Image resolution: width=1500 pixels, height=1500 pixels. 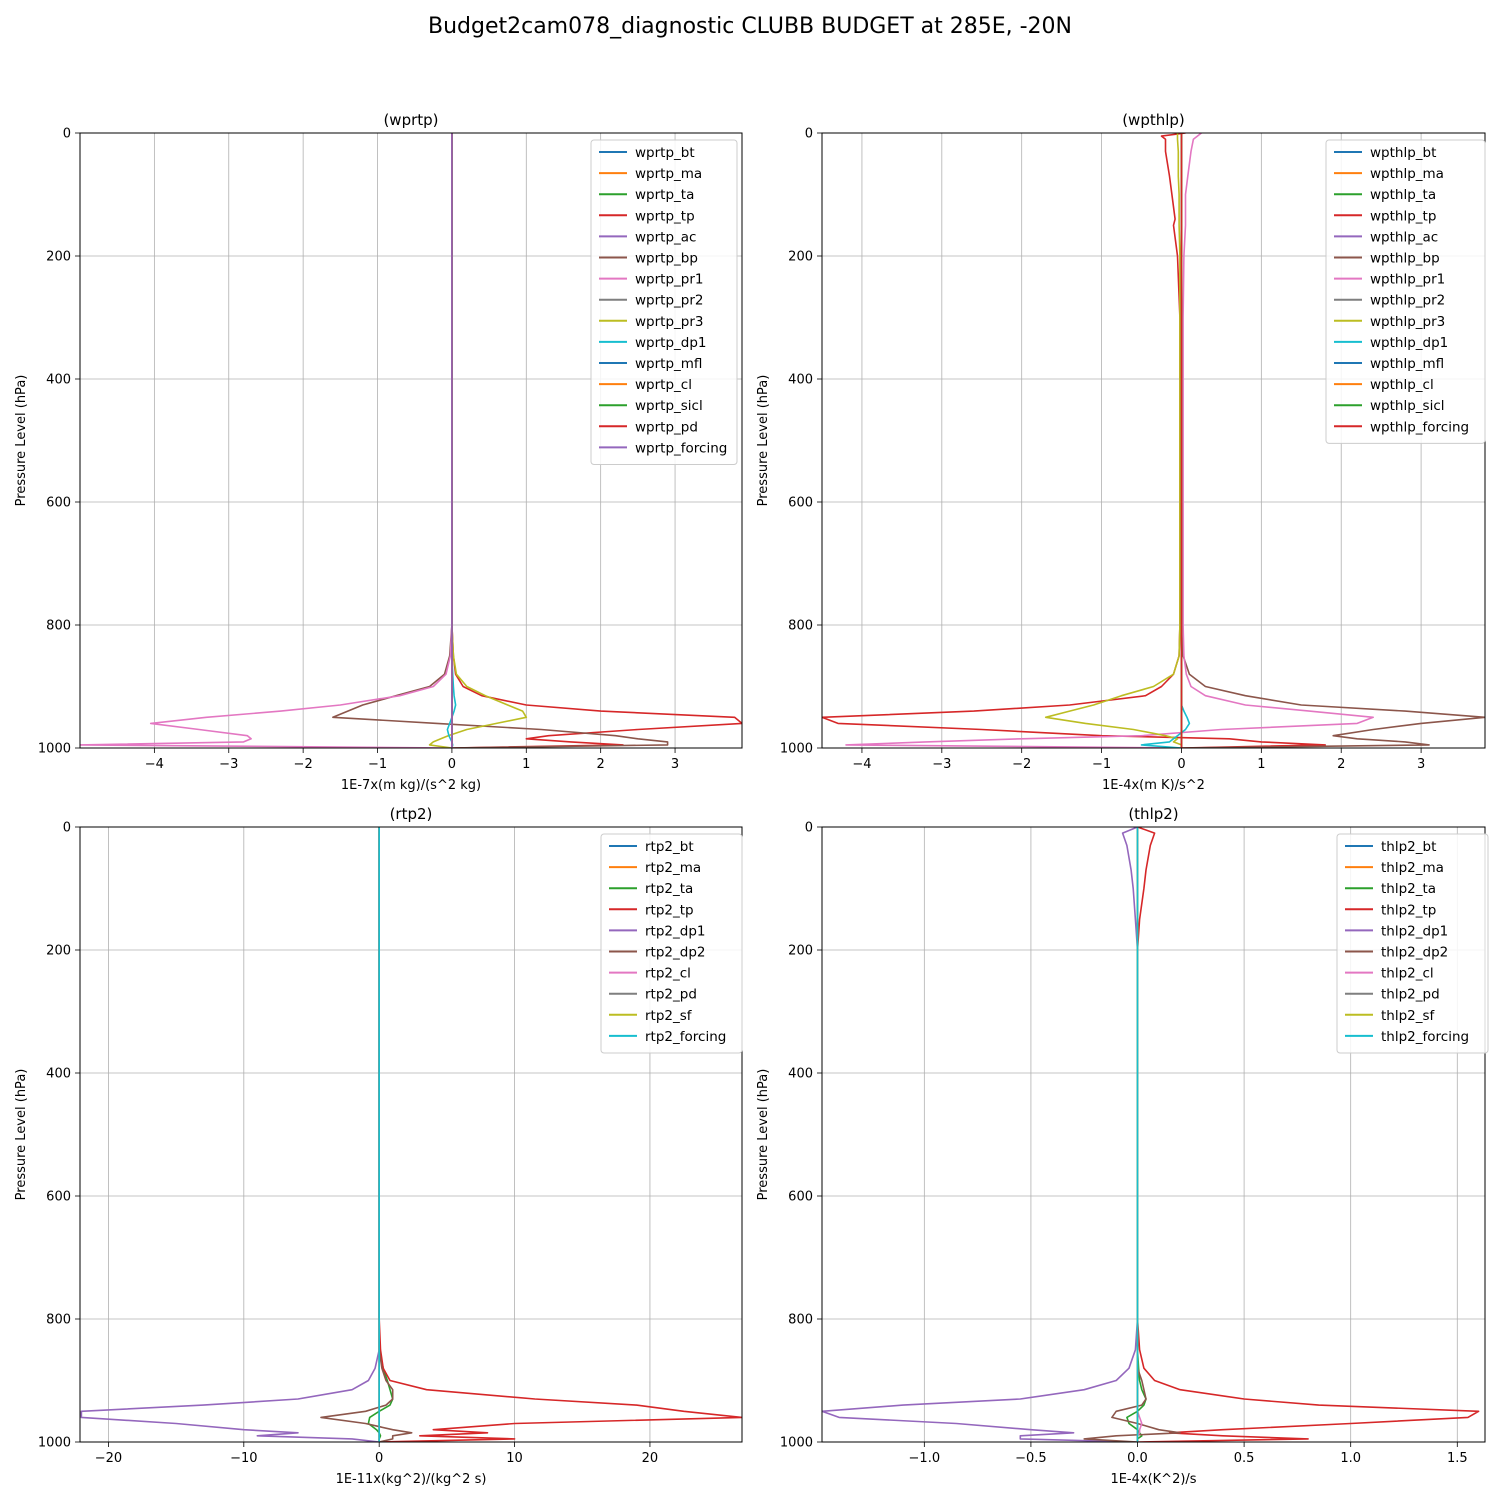 What do you see at coordinates (666, 259) in the screenshot?
I see `legend-label: wprtp_bp` at bounding box center [666, 259].